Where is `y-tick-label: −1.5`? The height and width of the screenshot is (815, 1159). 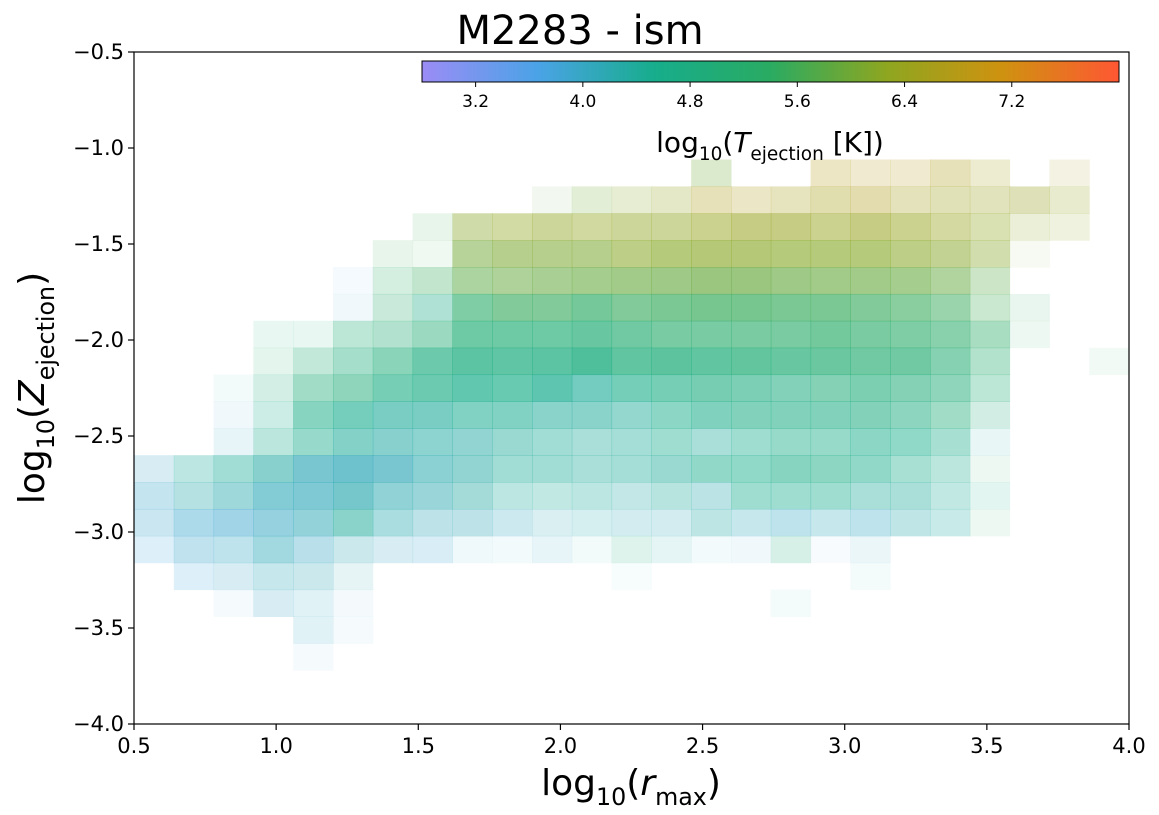
y-tick-label: −1.5 is located at coordinates (98, 244).